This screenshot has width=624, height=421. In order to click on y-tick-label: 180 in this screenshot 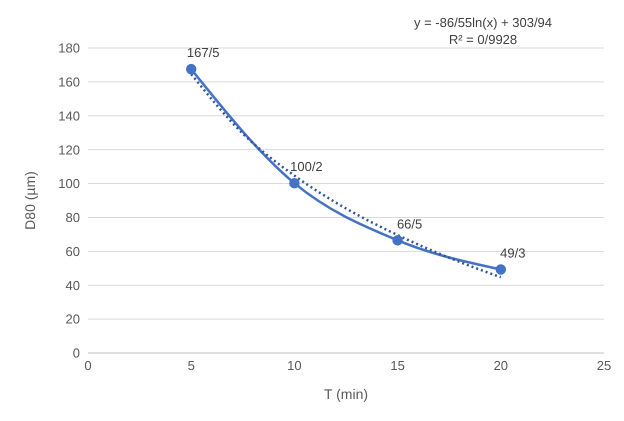, I will do `click(69, 48)`.